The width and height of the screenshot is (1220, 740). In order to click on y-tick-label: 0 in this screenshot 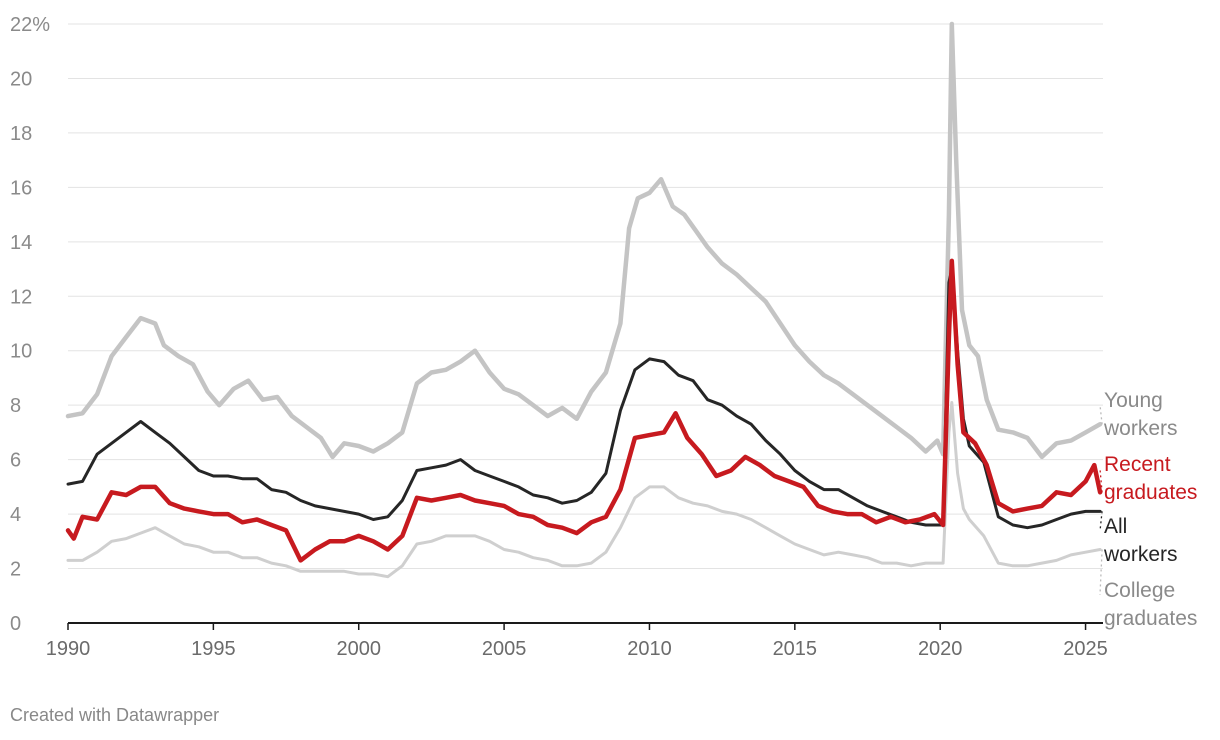, I will do `click(15, 624)`.